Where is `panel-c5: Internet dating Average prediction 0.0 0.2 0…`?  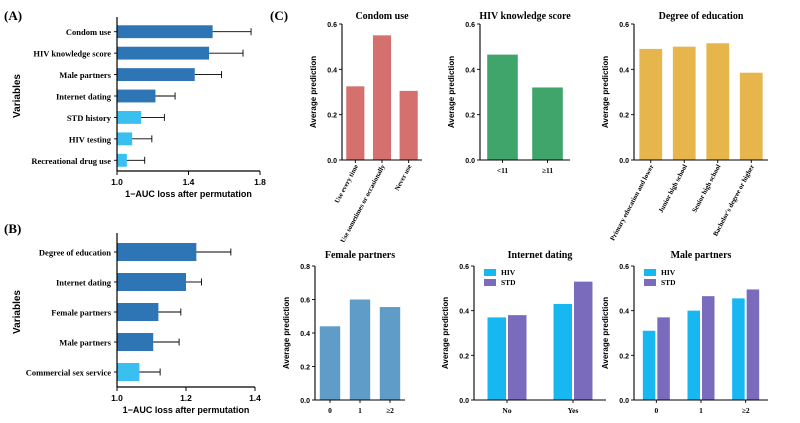
panel-c5: Internet dating Average prediction 0.0 0.2 0… is located at coordinates (523, 332).